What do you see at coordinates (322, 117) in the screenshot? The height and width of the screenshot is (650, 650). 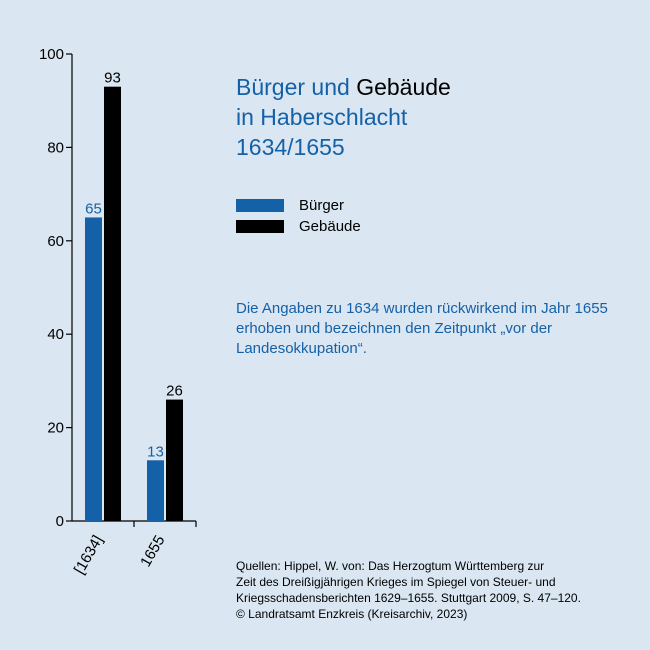 I see `title-line-place: in Haberschlacht` at bounding box center [322, 117].